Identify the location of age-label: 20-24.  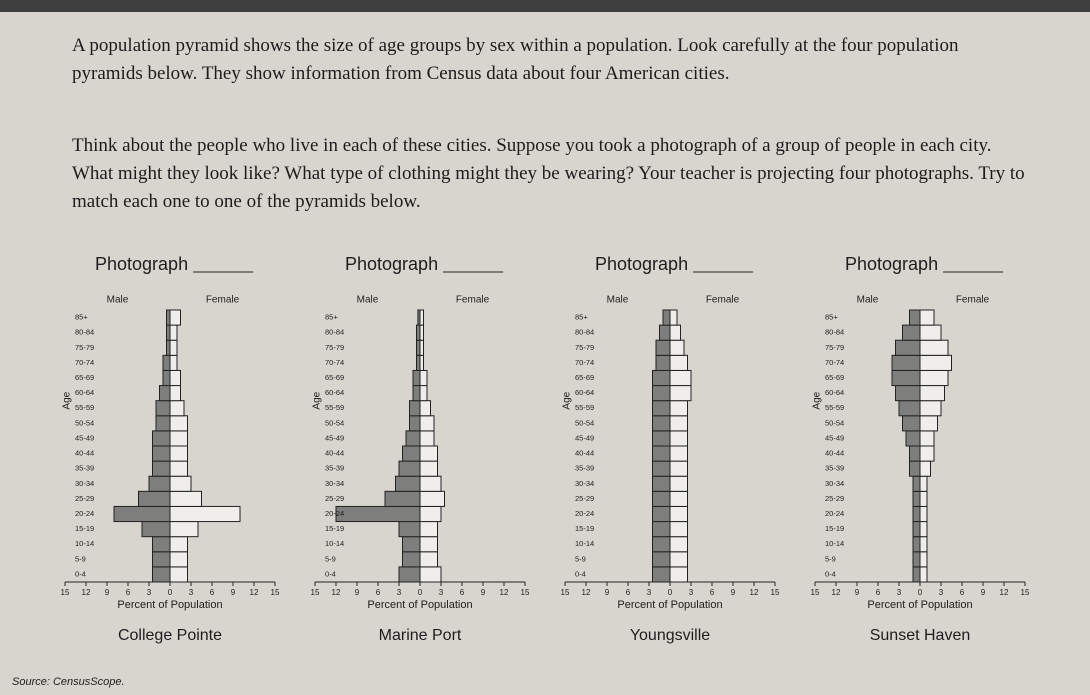
(584, 513).